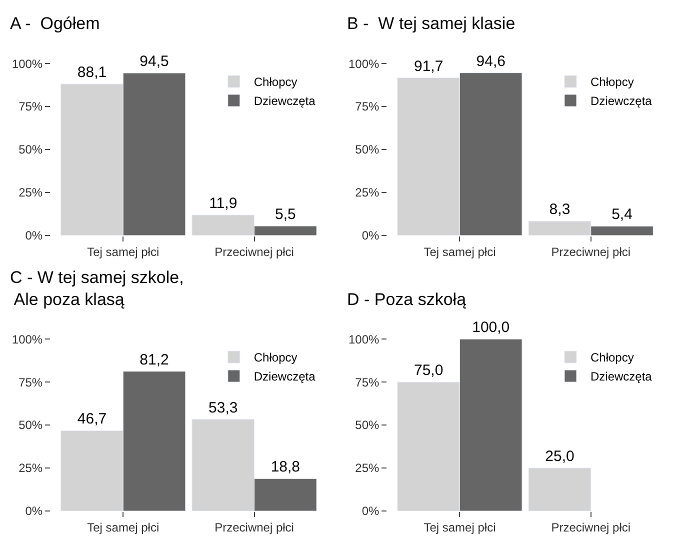 The width and height of the screenshot is (678, 546). What do you see at coordinates (285, 215) in the screenshot?
I see `data-label: 5,5` at bounding box center [285, 215].